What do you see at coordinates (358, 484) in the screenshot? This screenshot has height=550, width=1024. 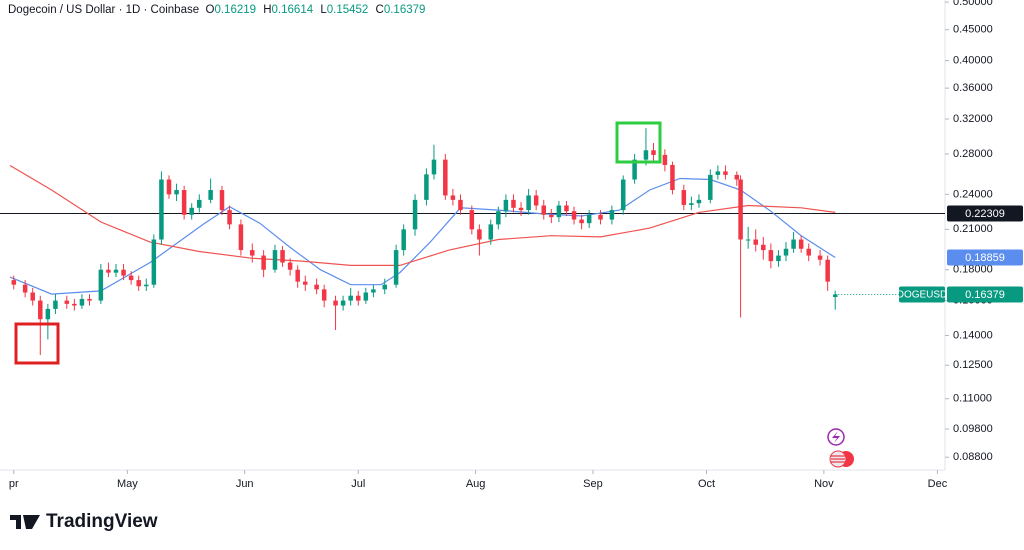 I see `x-tick-label: Jul` at bounding box center [358, 484].